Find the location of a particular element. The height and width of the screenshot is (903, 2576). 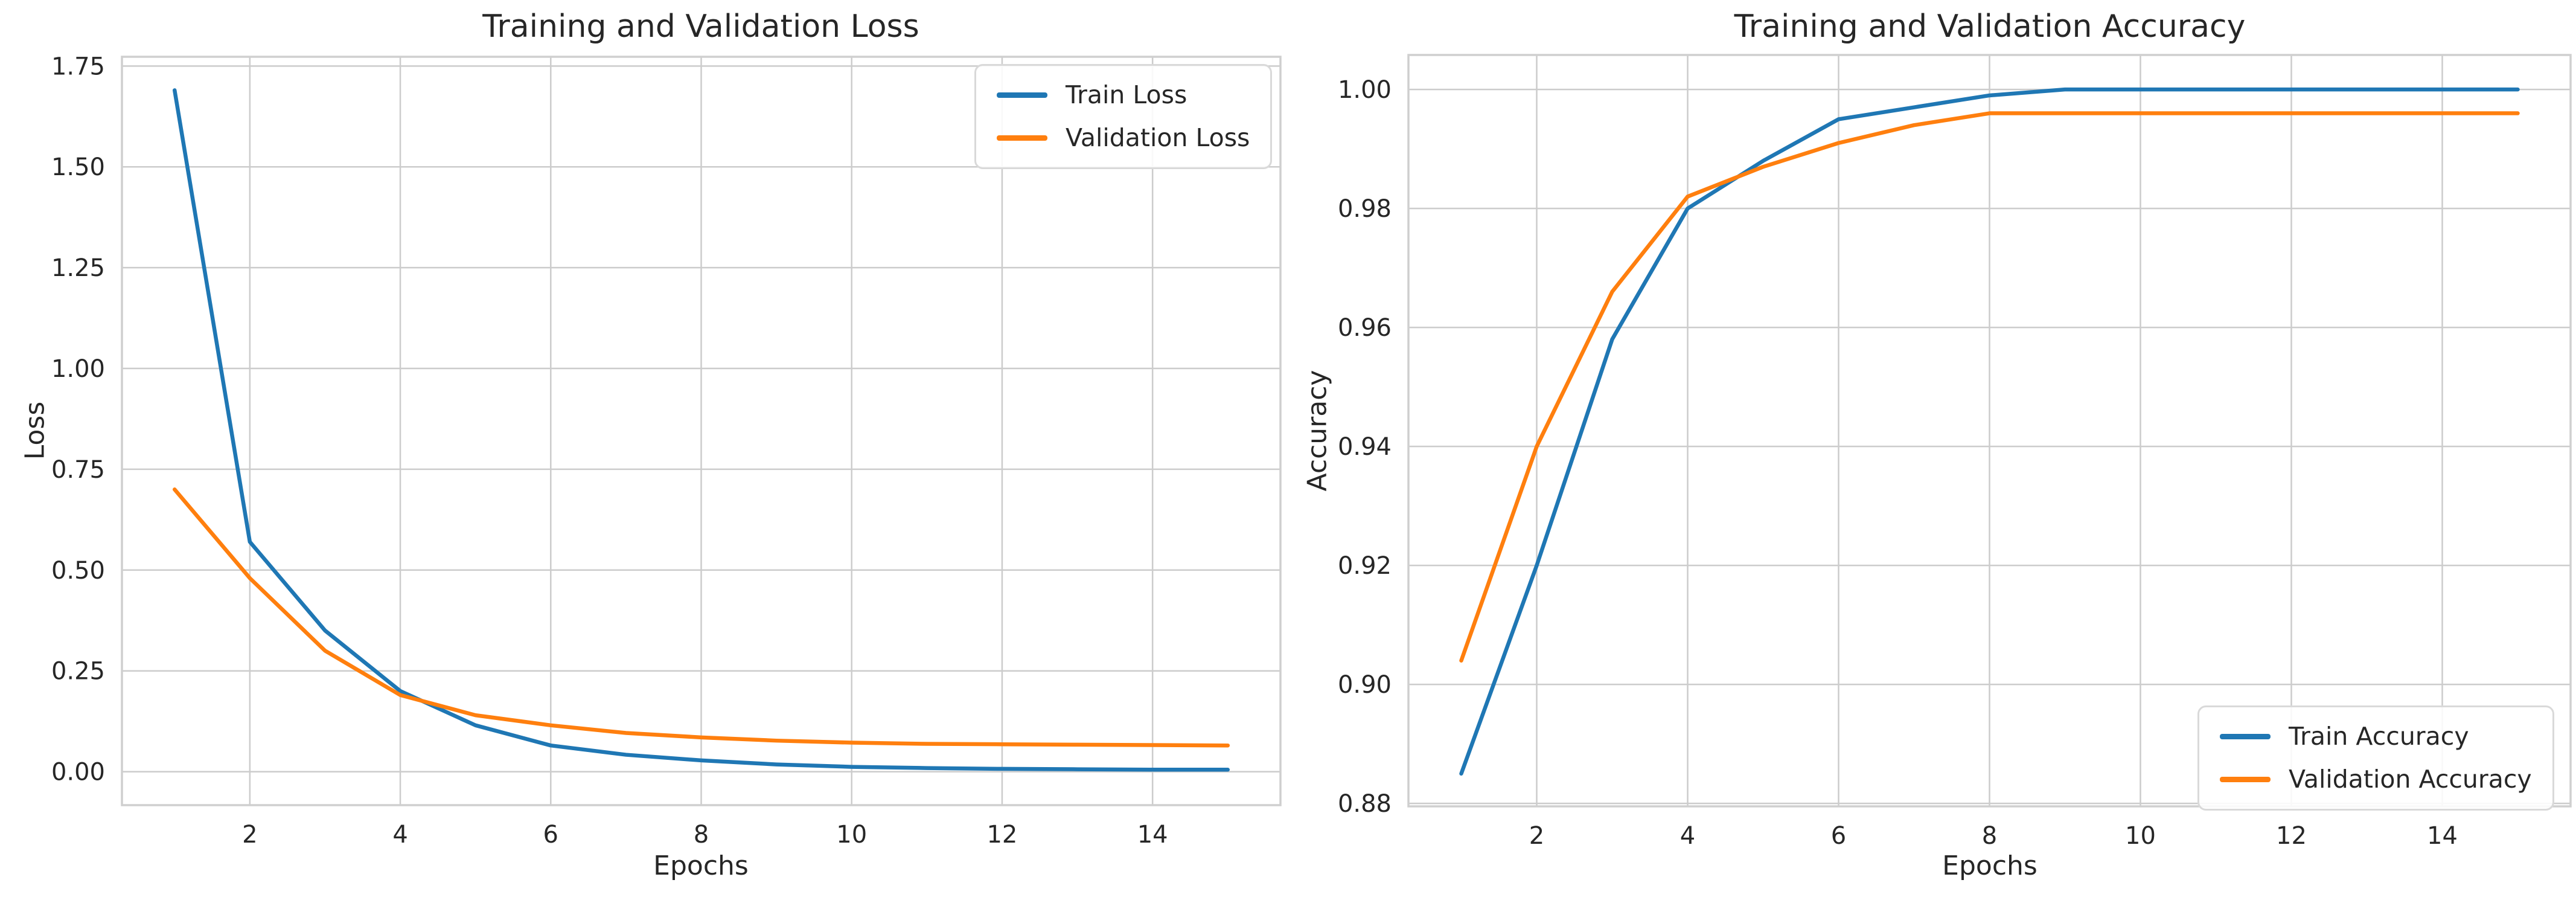

y-tick-label: 1.50 is located at coordinates (78, 167).